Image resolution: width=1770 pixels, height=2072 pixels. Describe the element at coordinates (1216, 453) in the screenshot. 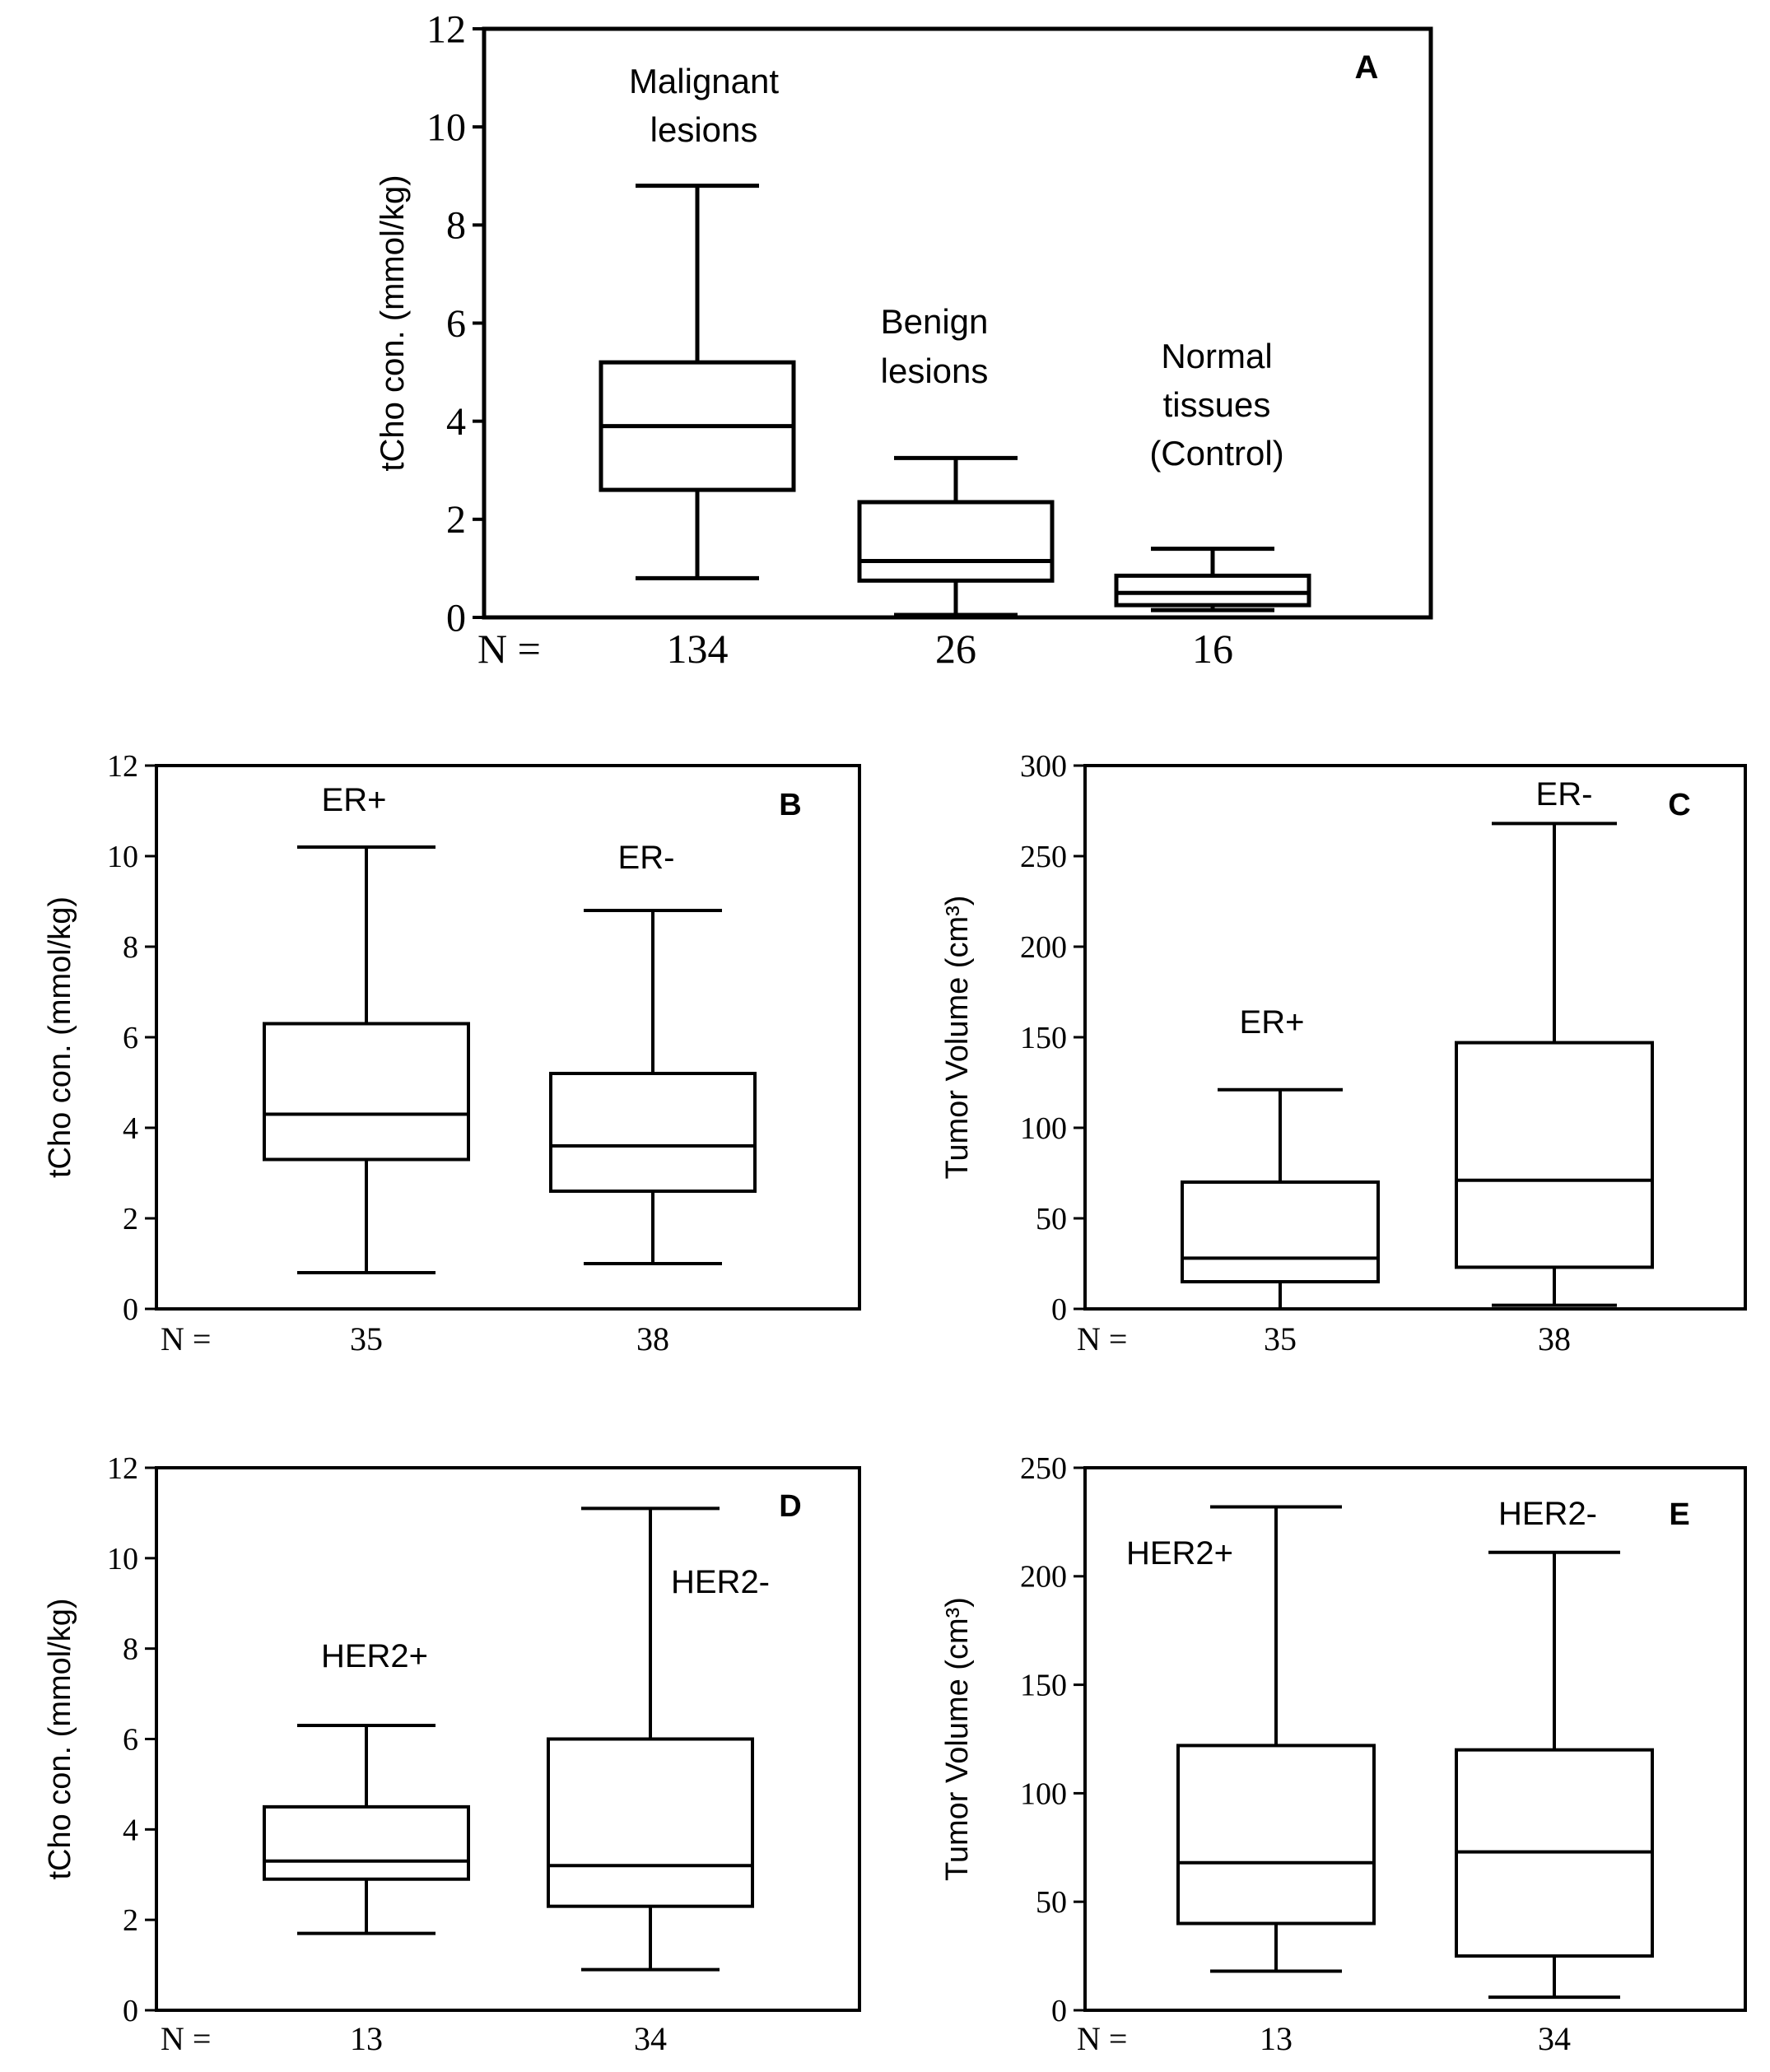

I see `category-label: (Control)` at that location.